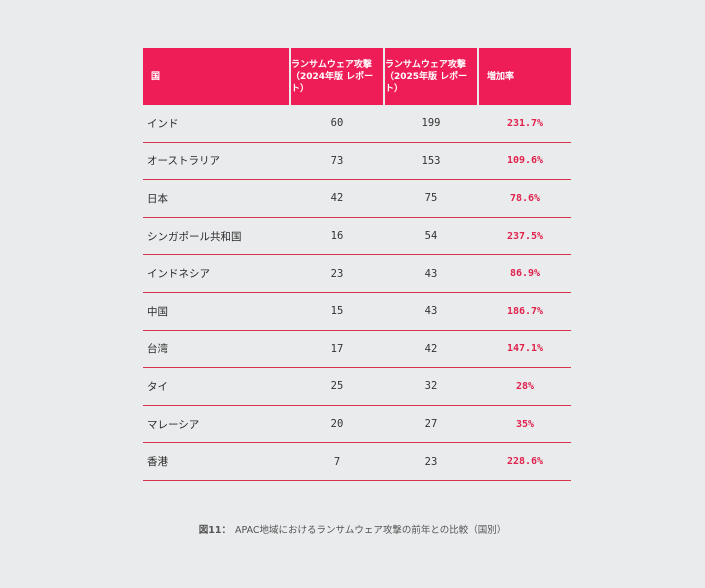  What do you see at coordinates (157, 349) in the screenshot?
I see `cell-country: 台湾` at bounding box center [157, 349].